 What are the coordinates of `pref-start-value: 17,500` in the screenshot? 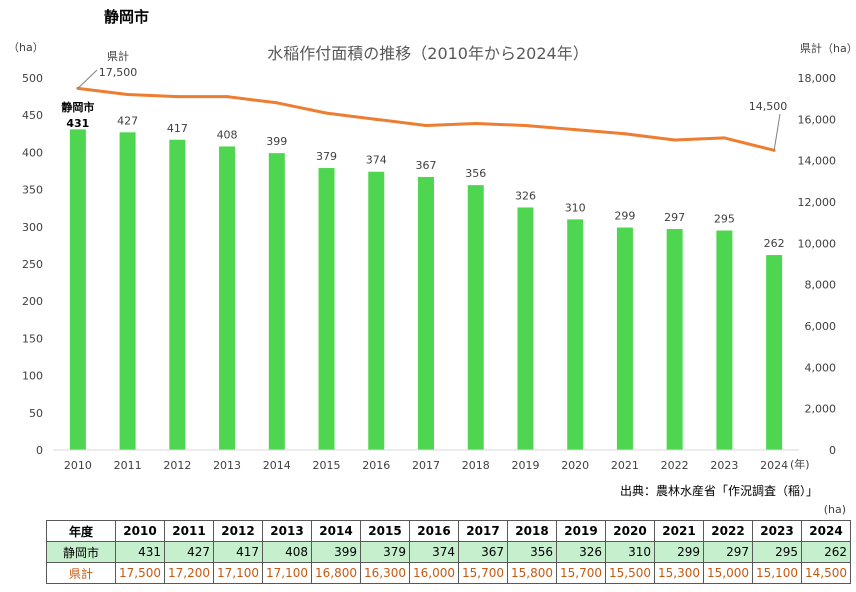 It's located at (118, 72).